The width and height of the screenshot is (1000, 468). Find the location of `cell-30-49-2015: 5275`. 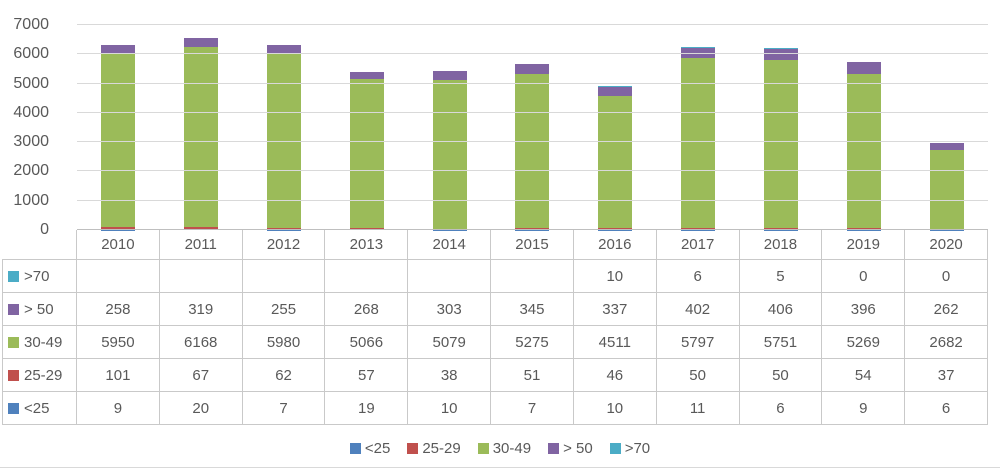

cell-30-49-2015: 5275 is located at coordinates (532, 342).